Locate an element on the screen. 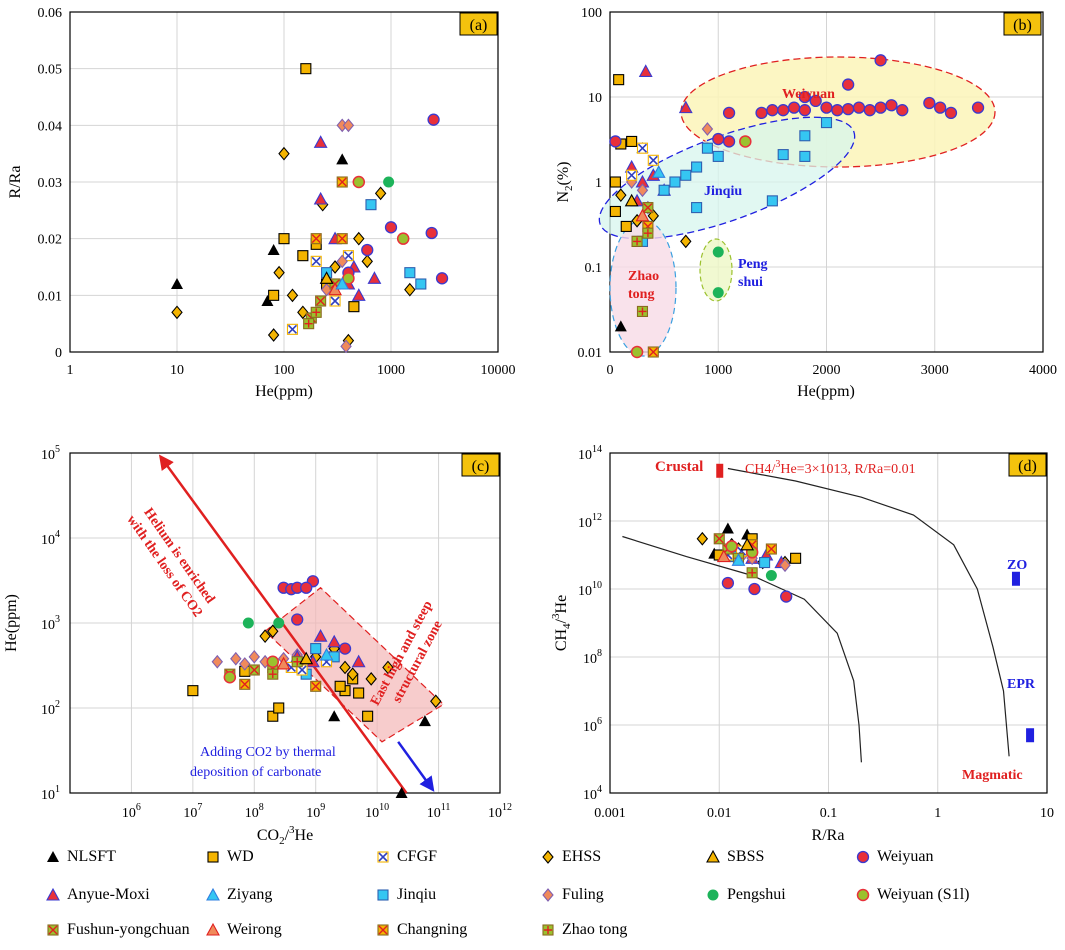 The image size is (1065, 950). y-tick-label: 10¹² is located at coordinates (590, 521).